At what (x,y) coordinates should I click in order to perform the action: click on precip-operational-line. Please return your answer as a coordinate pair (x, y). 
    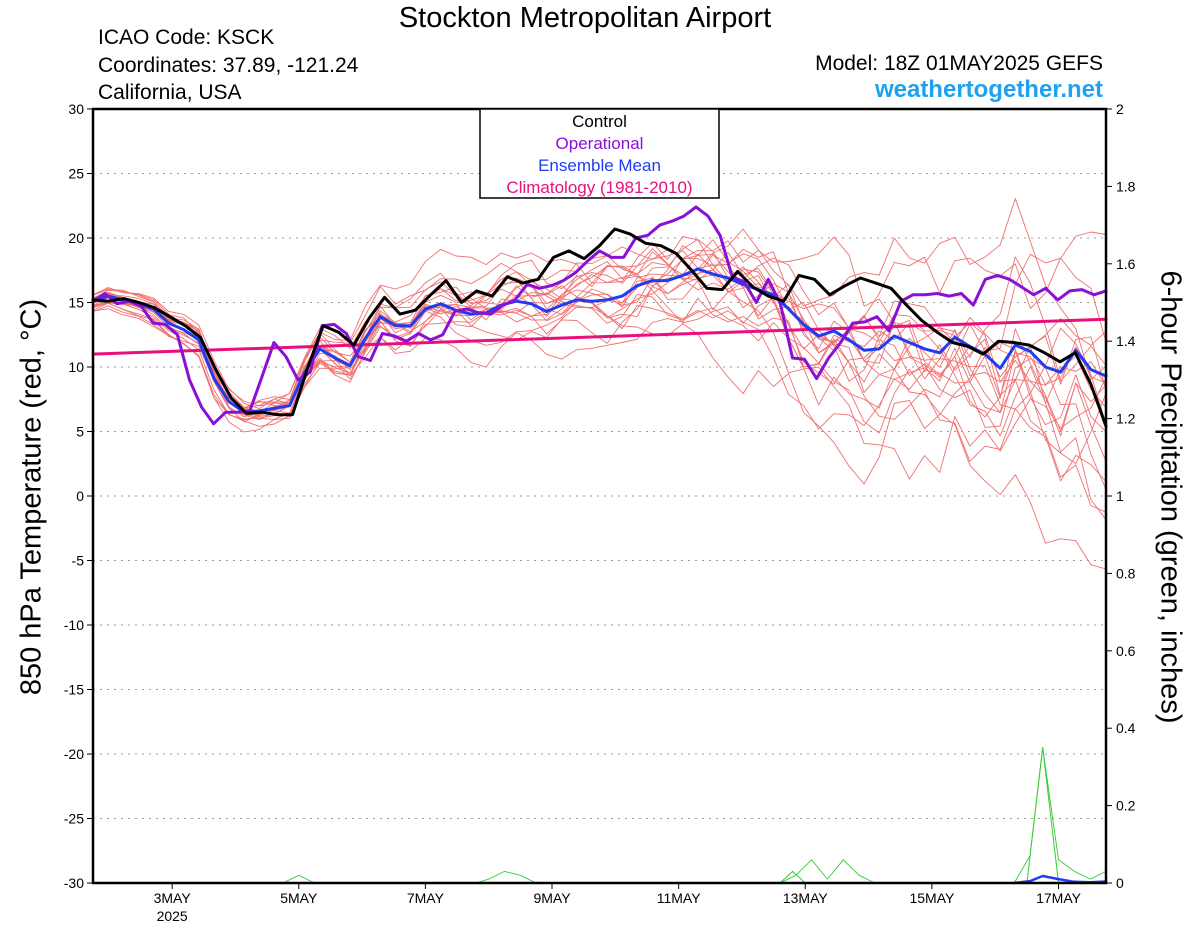
    Looking at the image, I should click on (599, 815).